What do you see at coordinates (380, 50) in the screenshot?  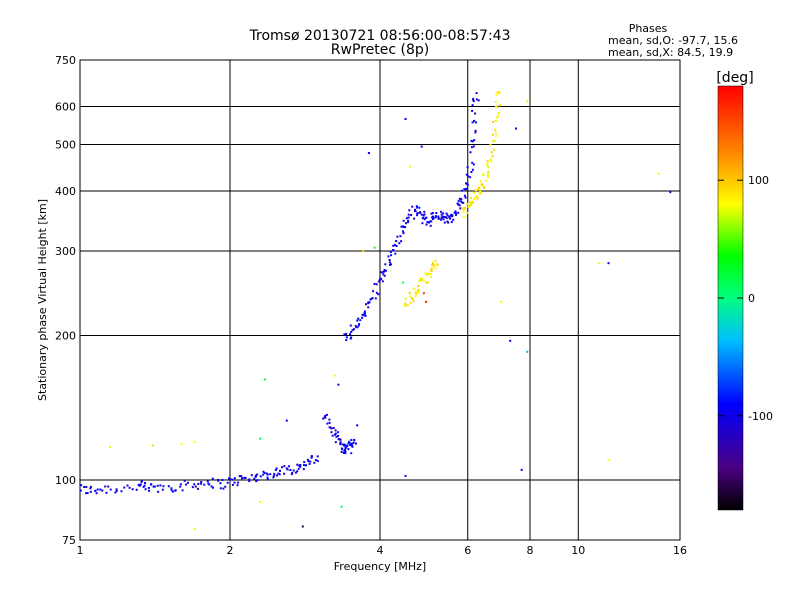 I see `chart-subtitle: RwPretec (8p)` at bounding box center [380, 50].